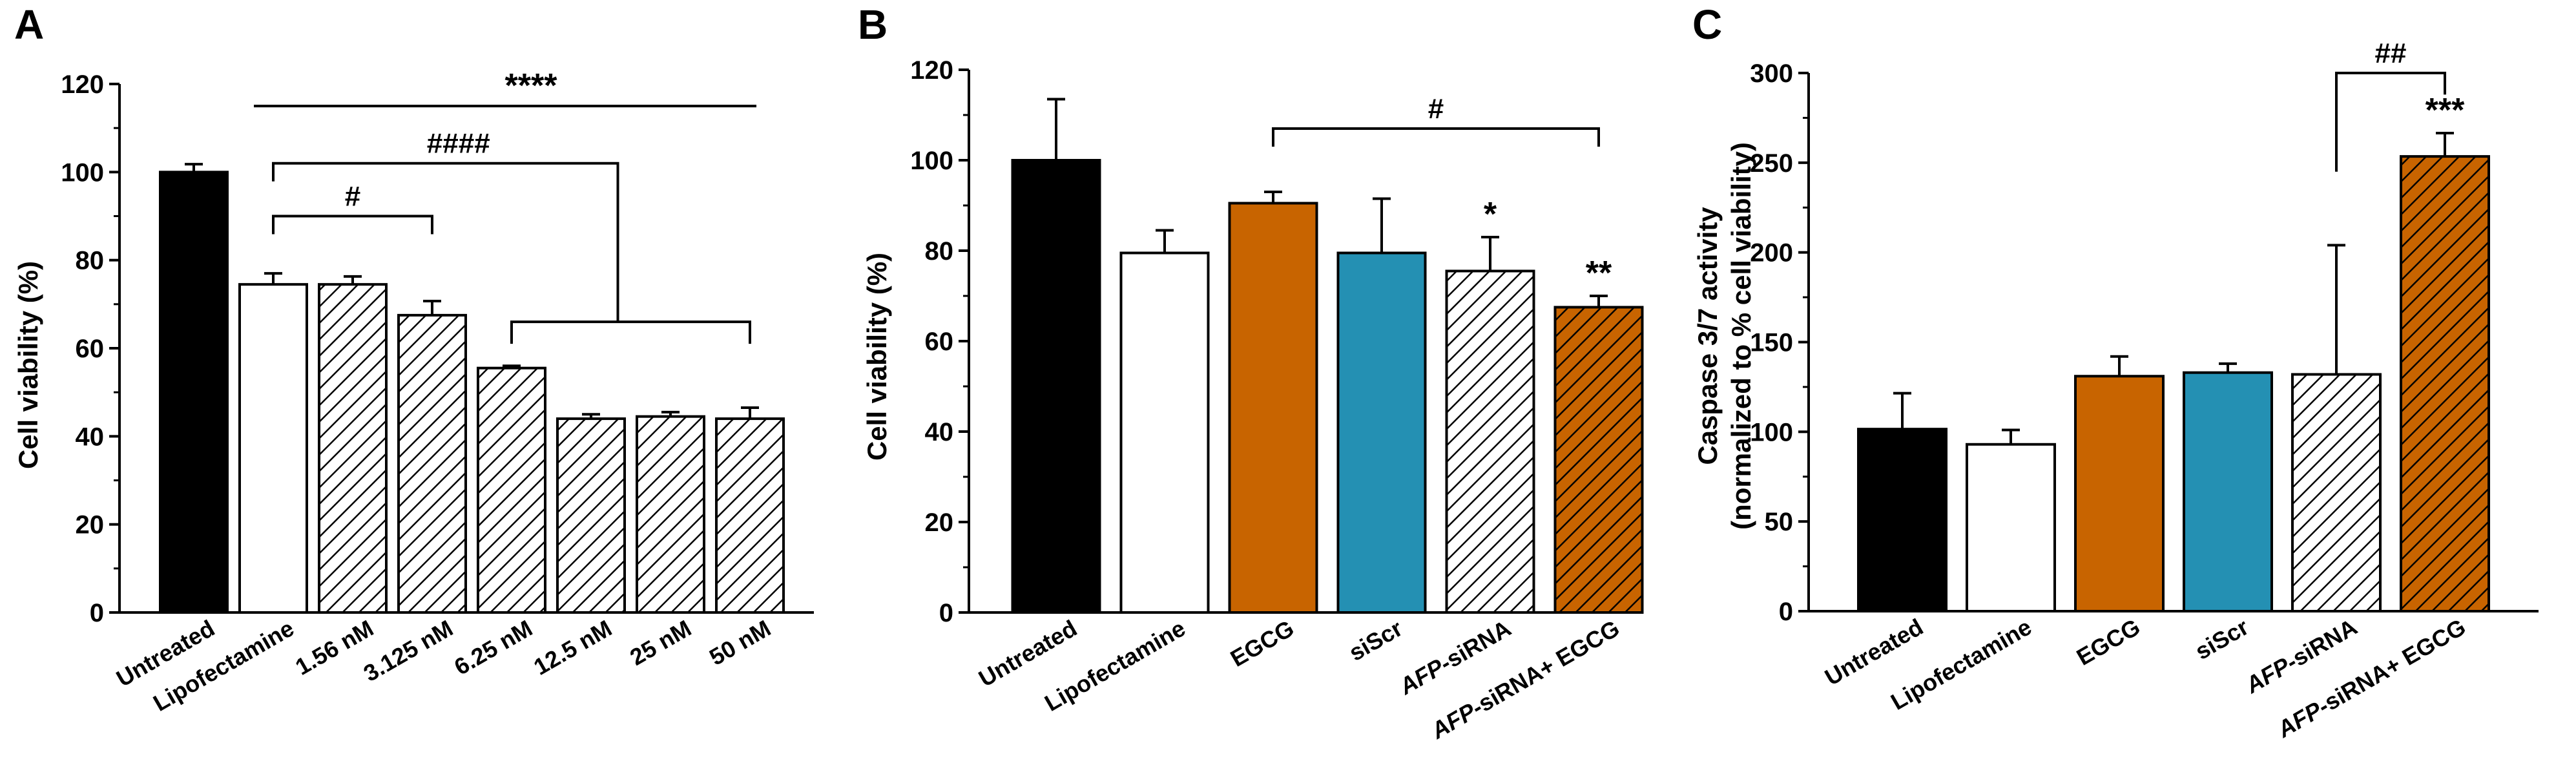  What do you see at coordinates (660, 642) in the screenshot?
I see `x-tick-label: 25 nM` at bounding box center [660, 642].